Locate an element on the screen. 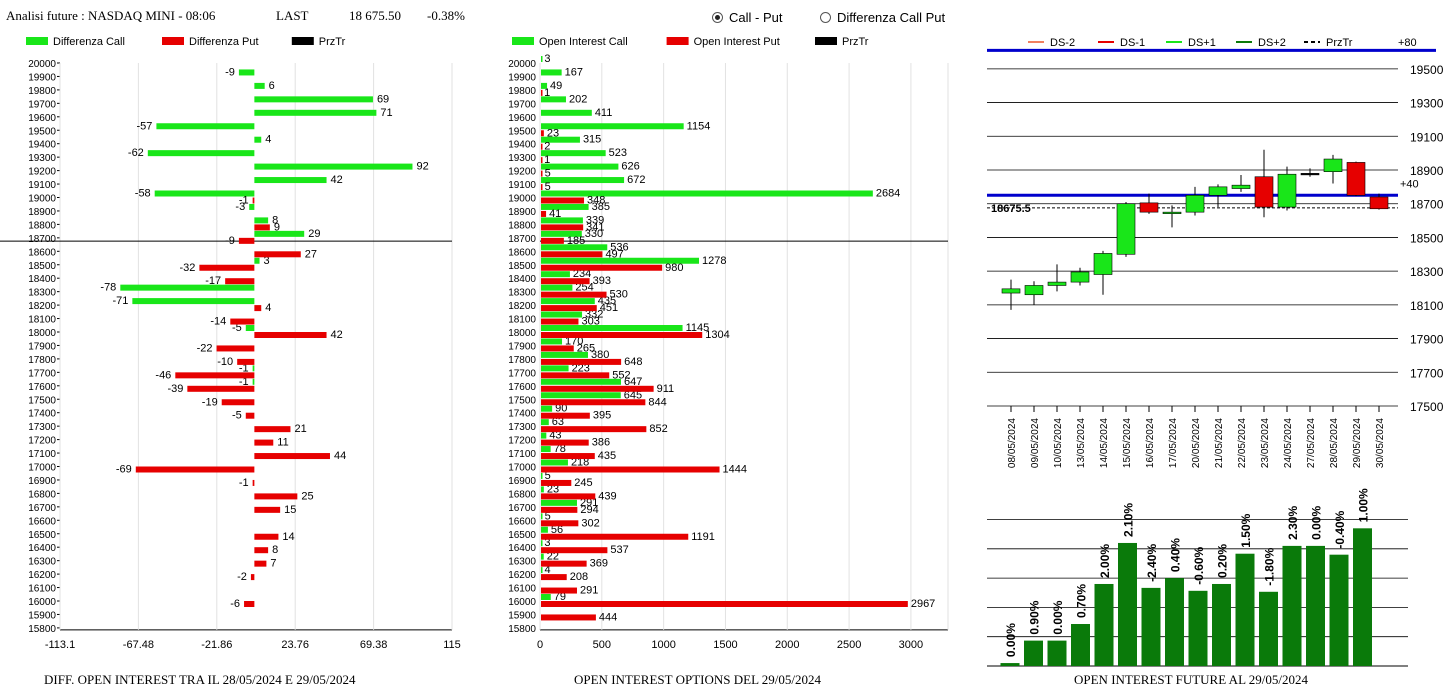 The height and width of the screenshot is (692, 1444). diff-call-value-label: 71 is located at coordinates (386, 113).